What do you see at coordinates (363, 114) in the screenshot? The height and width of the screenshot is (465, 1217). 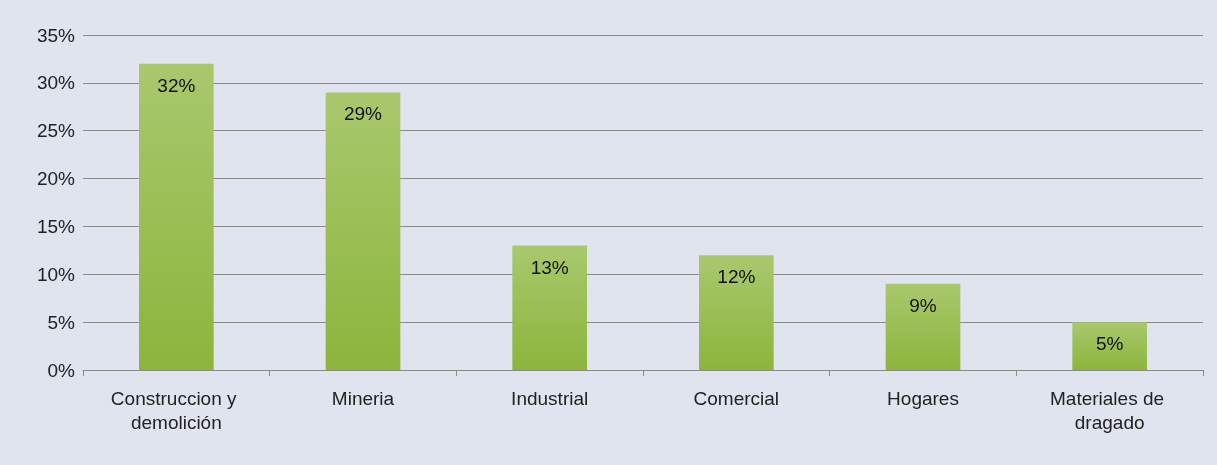 I see `data-label: 29%` at bounding box center [363, 114].